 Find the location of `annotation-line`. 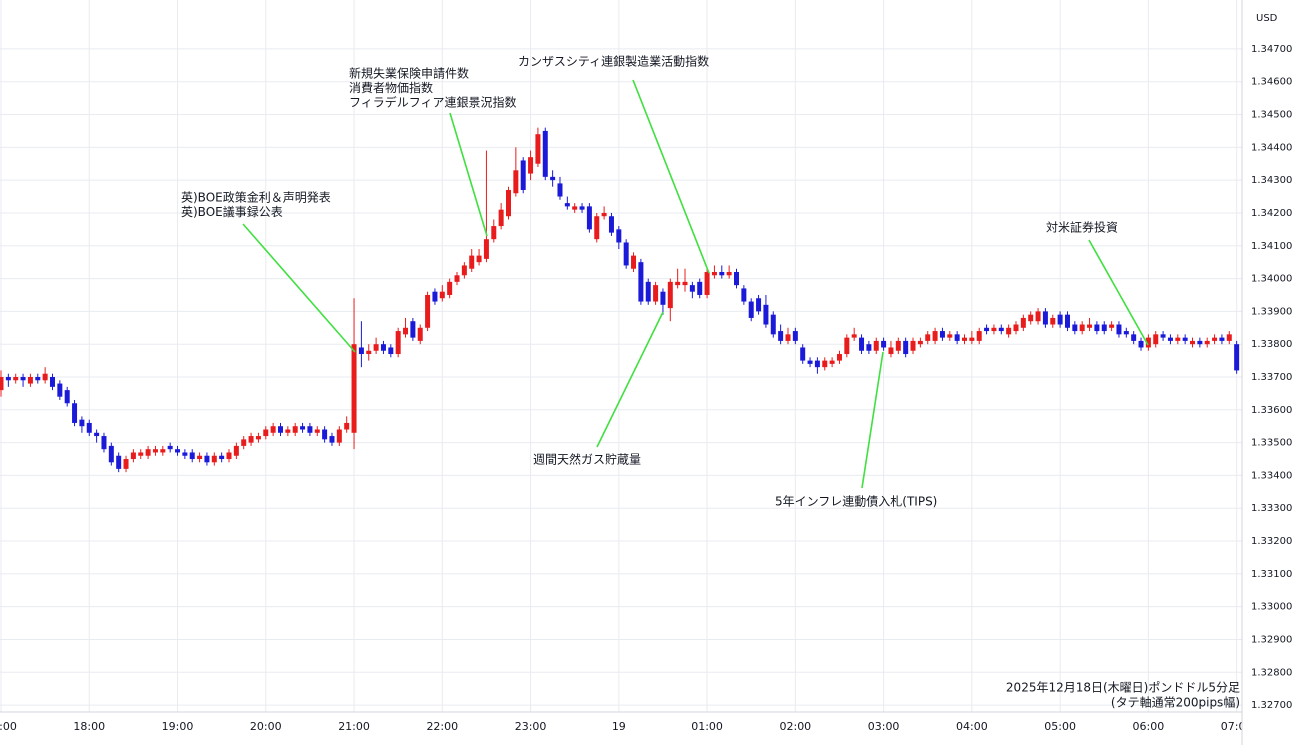

annotation-line is located at coordinates (1118, 292).